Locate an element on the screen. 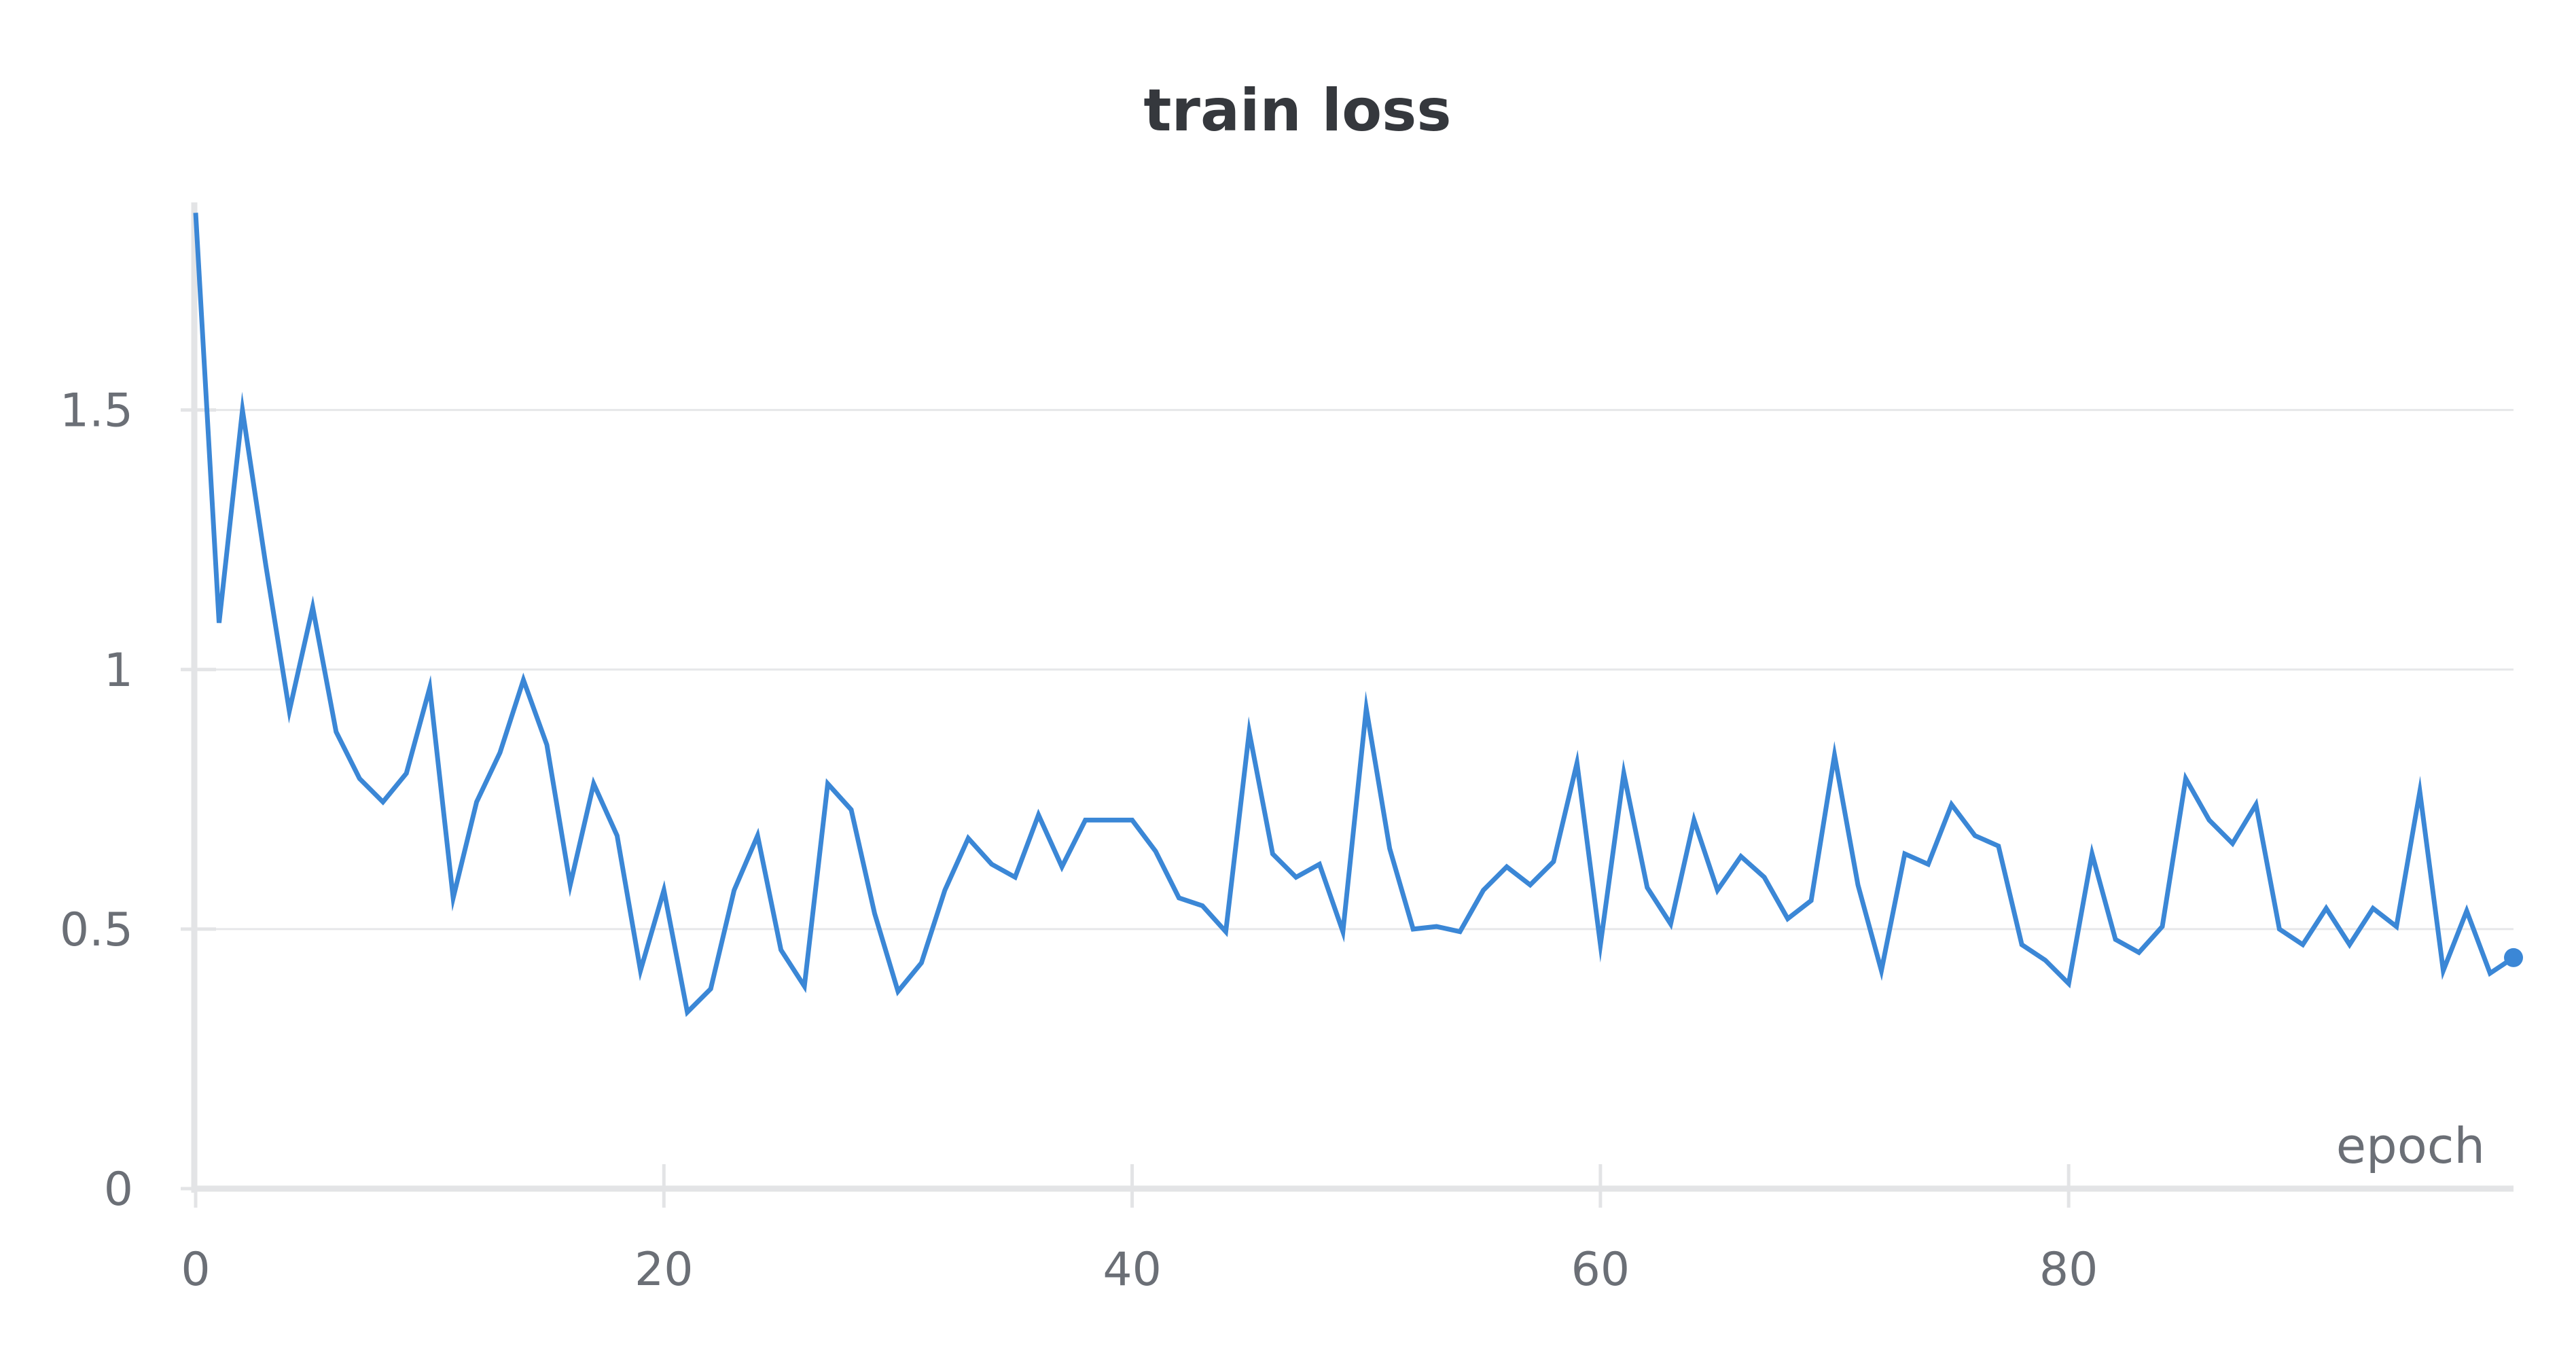 The image size is (2576, 1353). x-axis-ticks: 0 20 40 60 80 is located at coordinates (1139, 1230).